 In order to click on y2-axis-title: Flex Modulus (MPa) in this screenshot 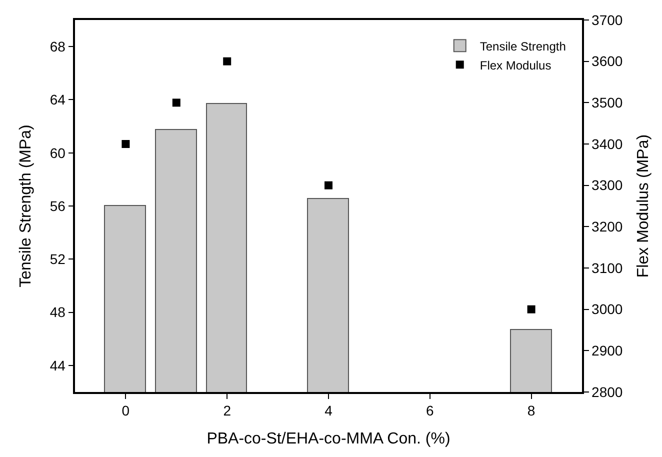, I will do `click(643, 206)`.